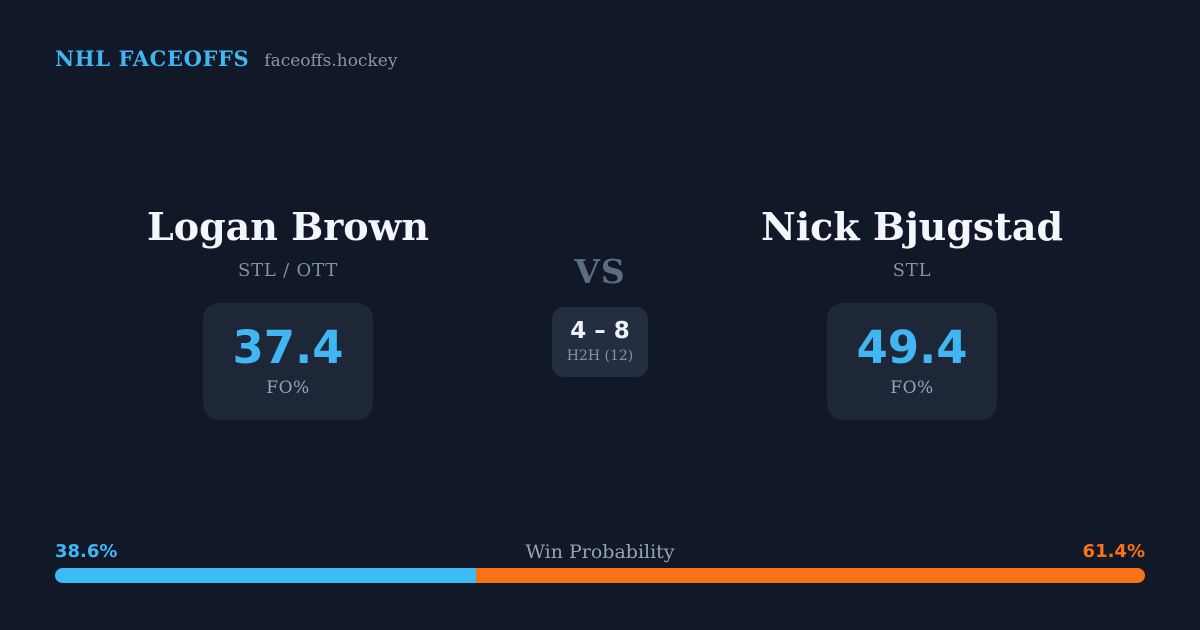 This screenshot has width=1200, height=630. Describe the element at coordinates (288, 347) in the screenshot. I see `player-left-fo-value: 37.4` at that location.